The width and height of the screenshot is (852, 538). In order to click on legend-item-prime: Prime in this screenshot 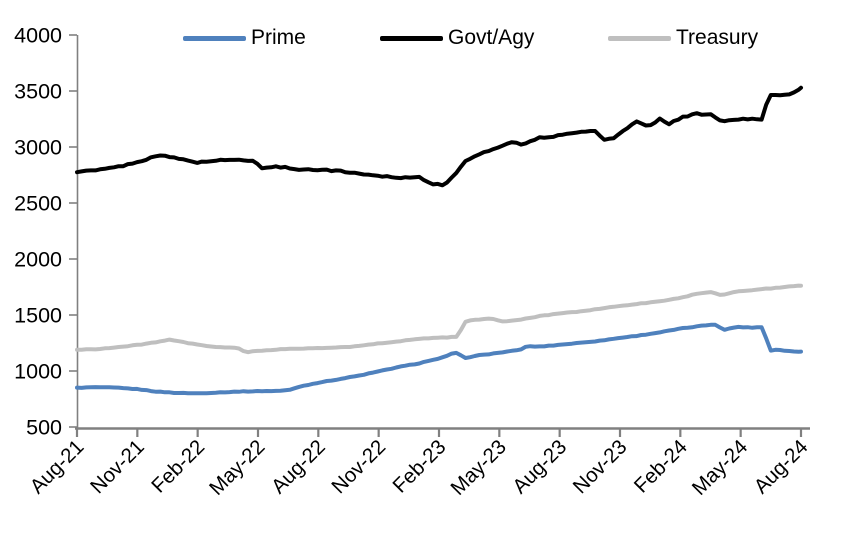, I will do `click(244, 38)`.